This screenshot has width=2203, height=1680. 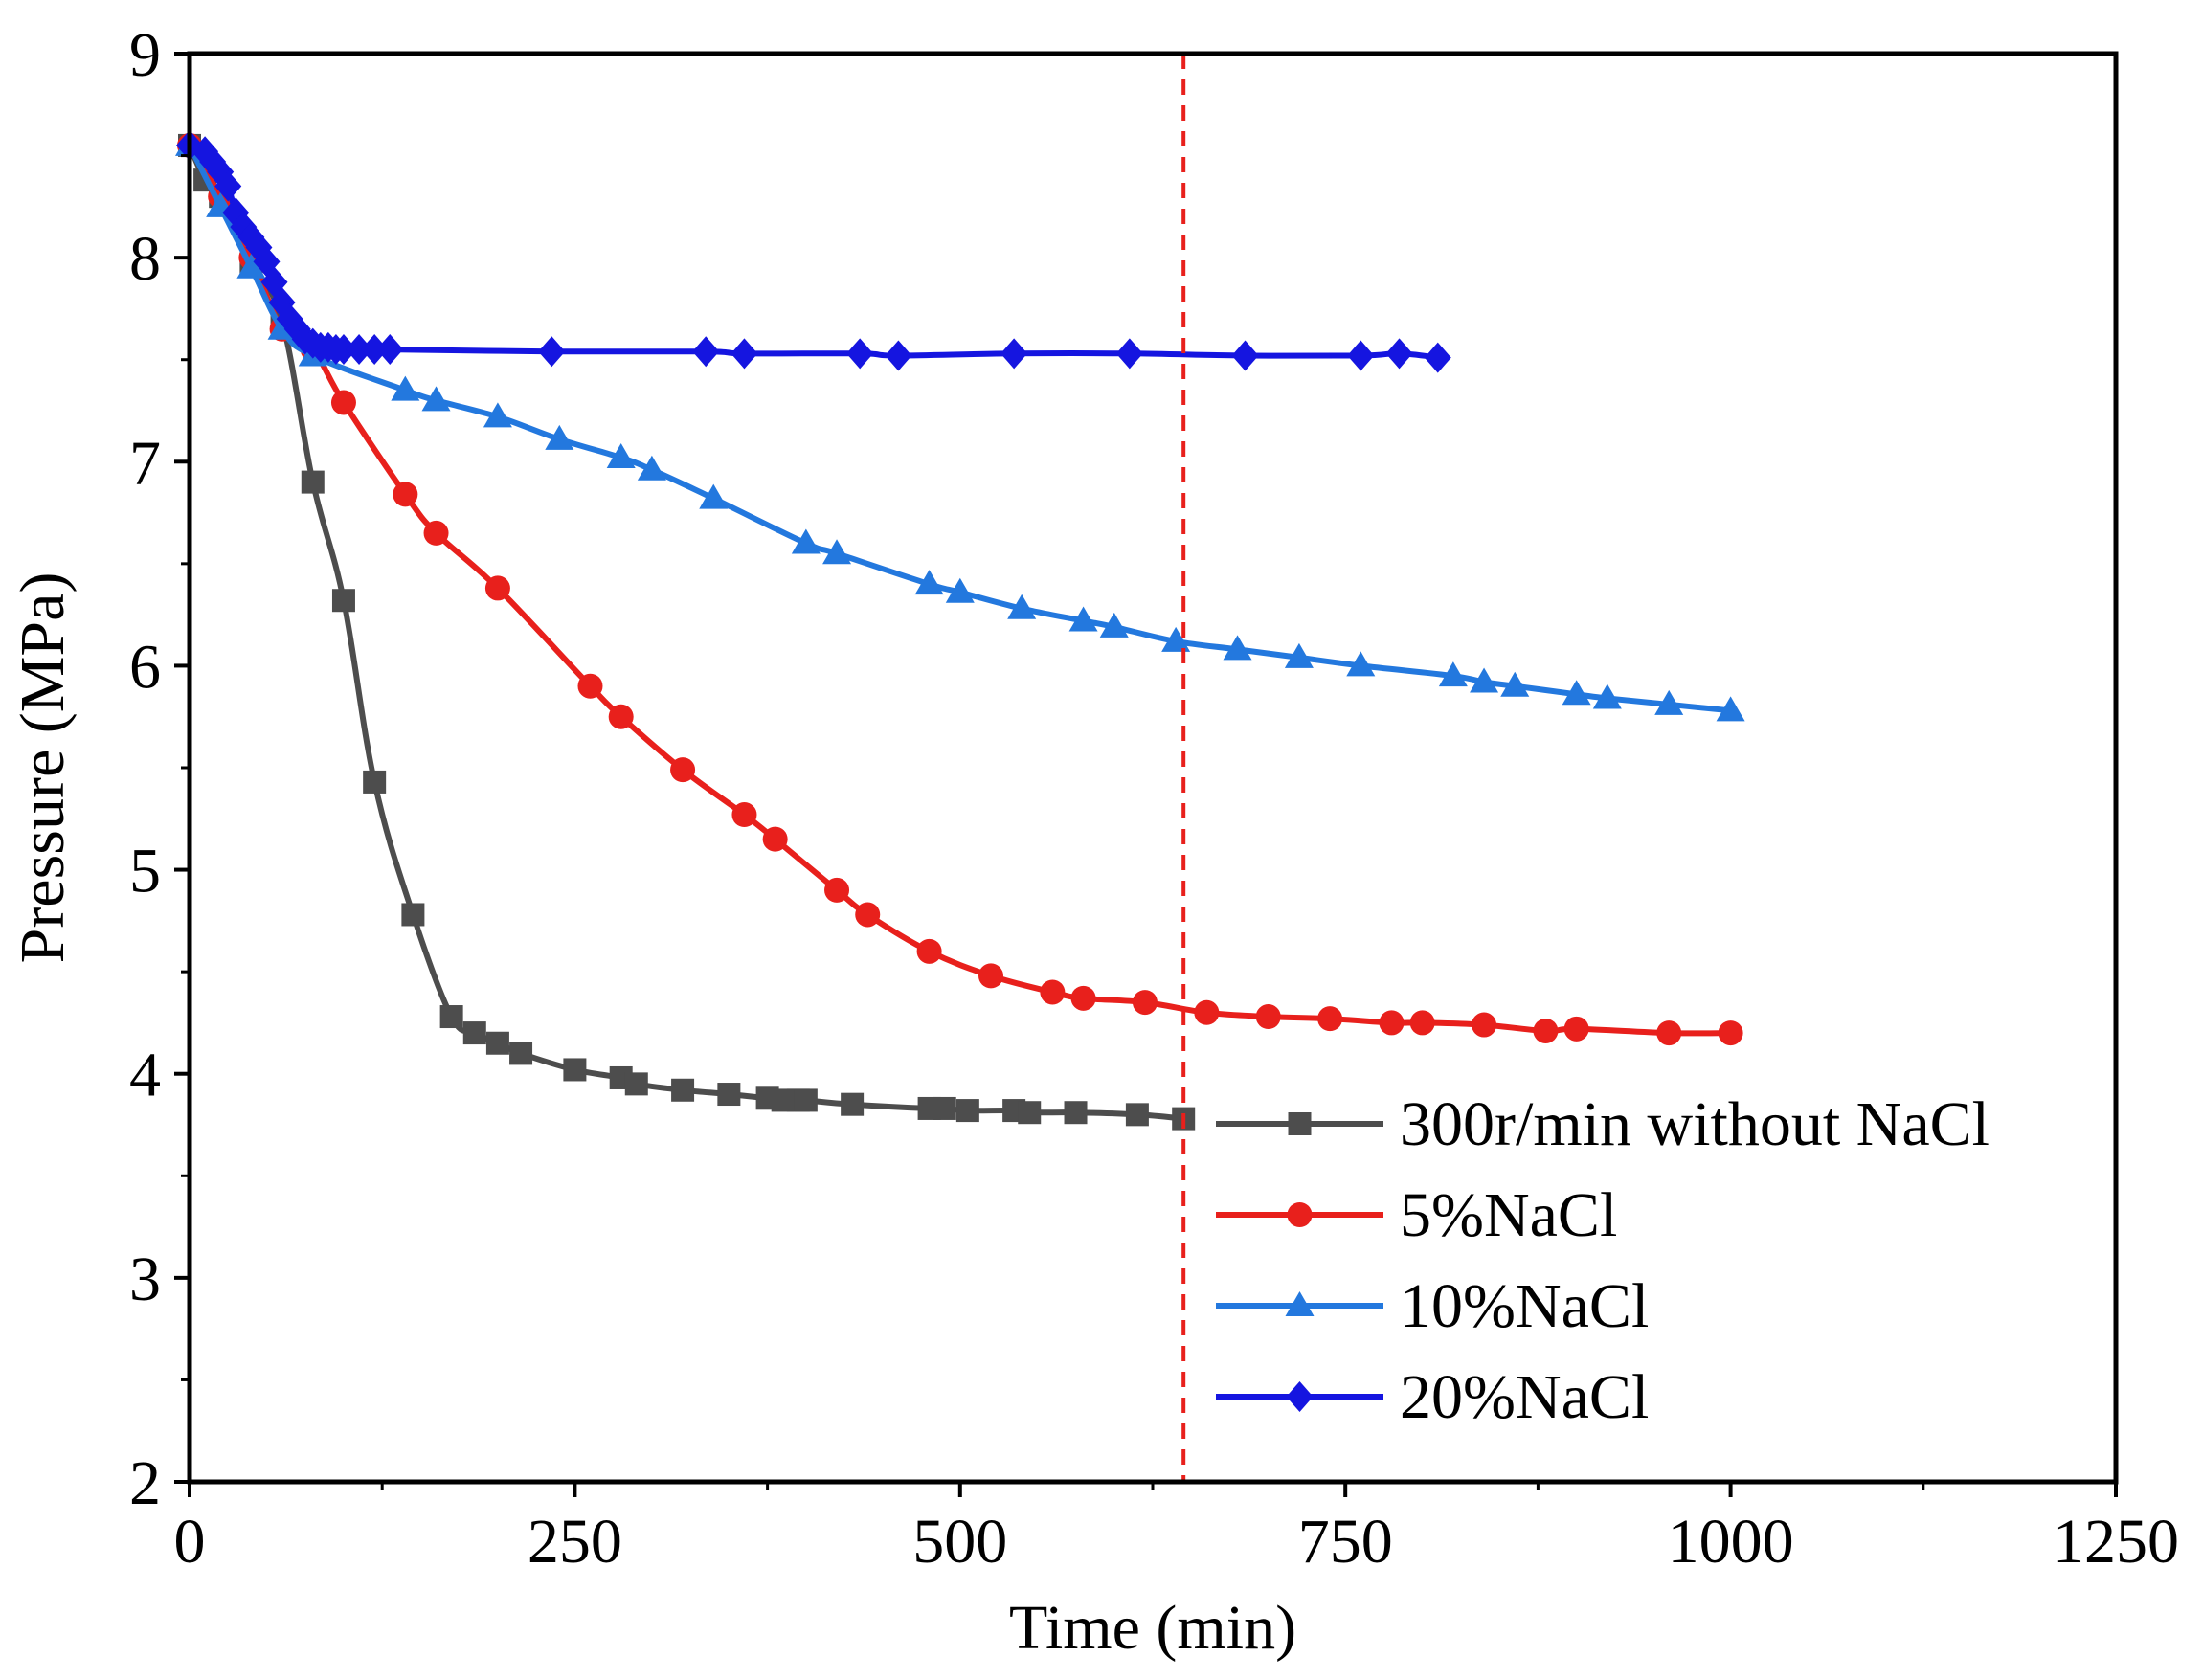 I want to click on x-tick-label: 0, so click(x=190, y=1542).